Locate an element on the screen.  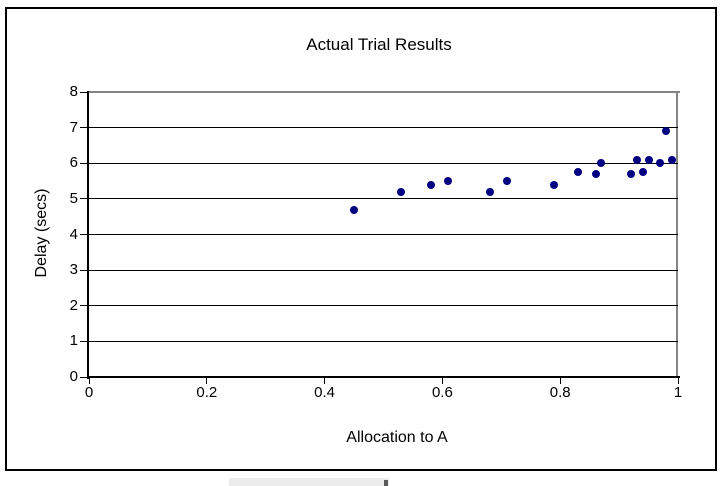
y-tick-label: 2 is located at coordinates (73, 305).